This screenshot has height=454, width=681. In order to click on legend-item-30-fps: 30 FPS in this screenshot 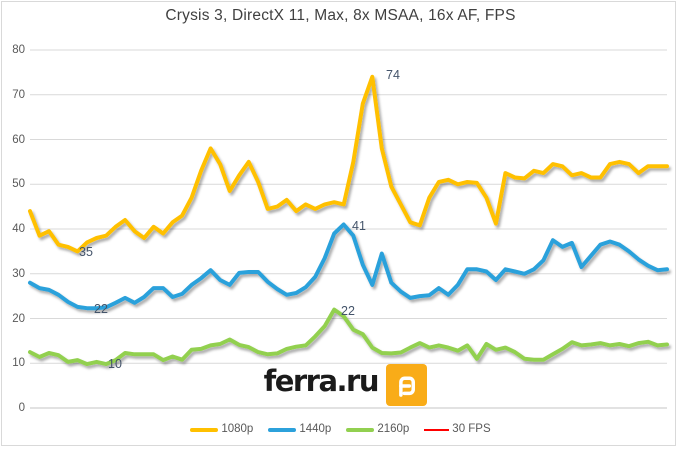, I will do `click(457, 429)`.